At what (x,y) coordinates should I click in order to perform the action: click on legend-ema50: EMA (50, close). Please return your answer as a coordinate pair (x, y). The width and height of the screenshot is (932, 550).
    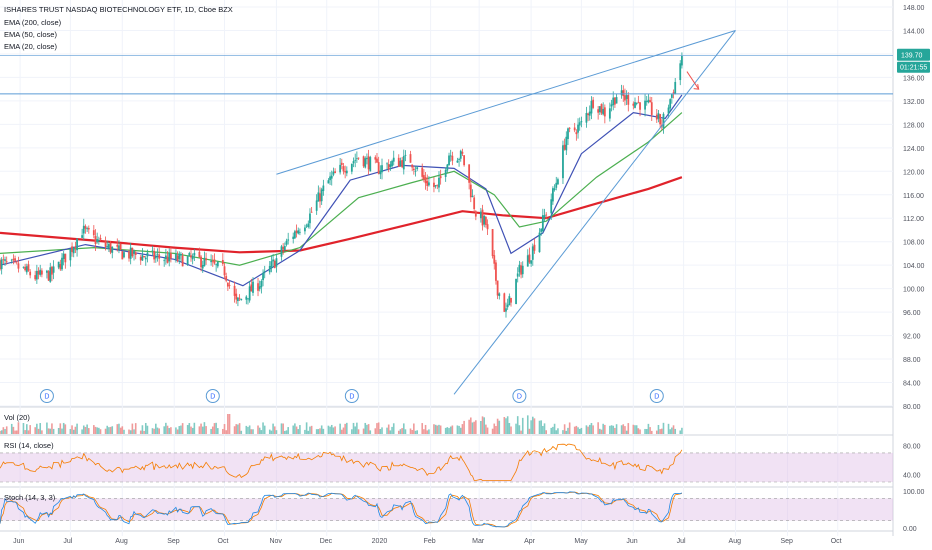
    Looking at the image, I should click on (30, 34).